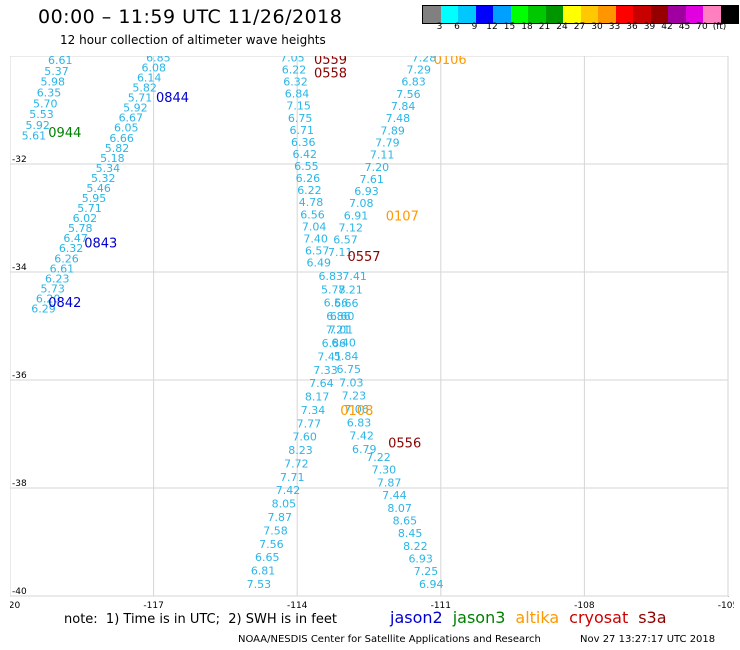  I want to click on wave-height-value: 8.65, so click(405, 520).